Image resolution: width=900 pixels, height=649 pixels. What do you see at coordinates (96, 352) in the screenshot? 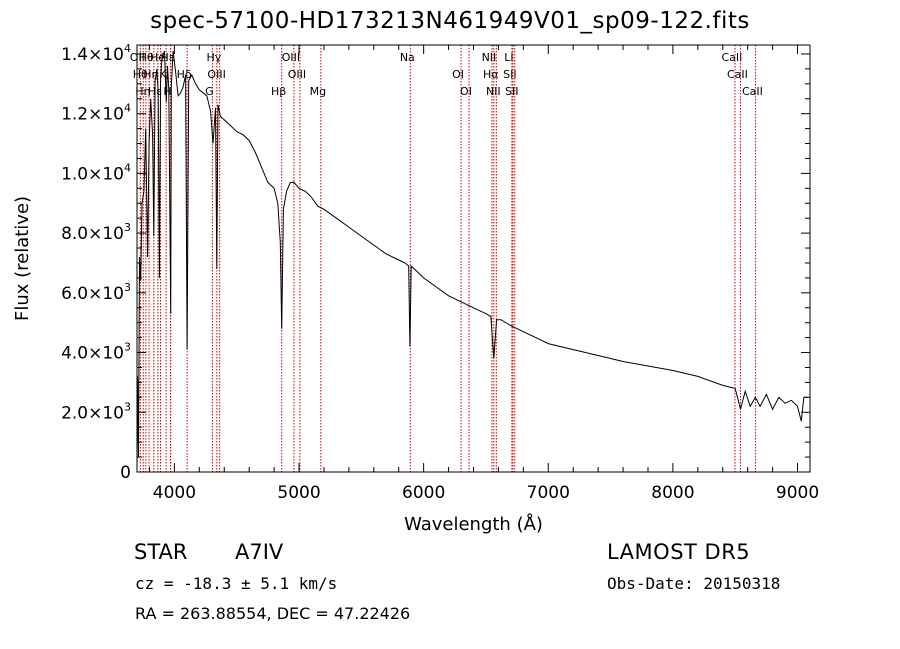
I see `y-tick-label: 4.0×10³` at bounding box center [96, 352].